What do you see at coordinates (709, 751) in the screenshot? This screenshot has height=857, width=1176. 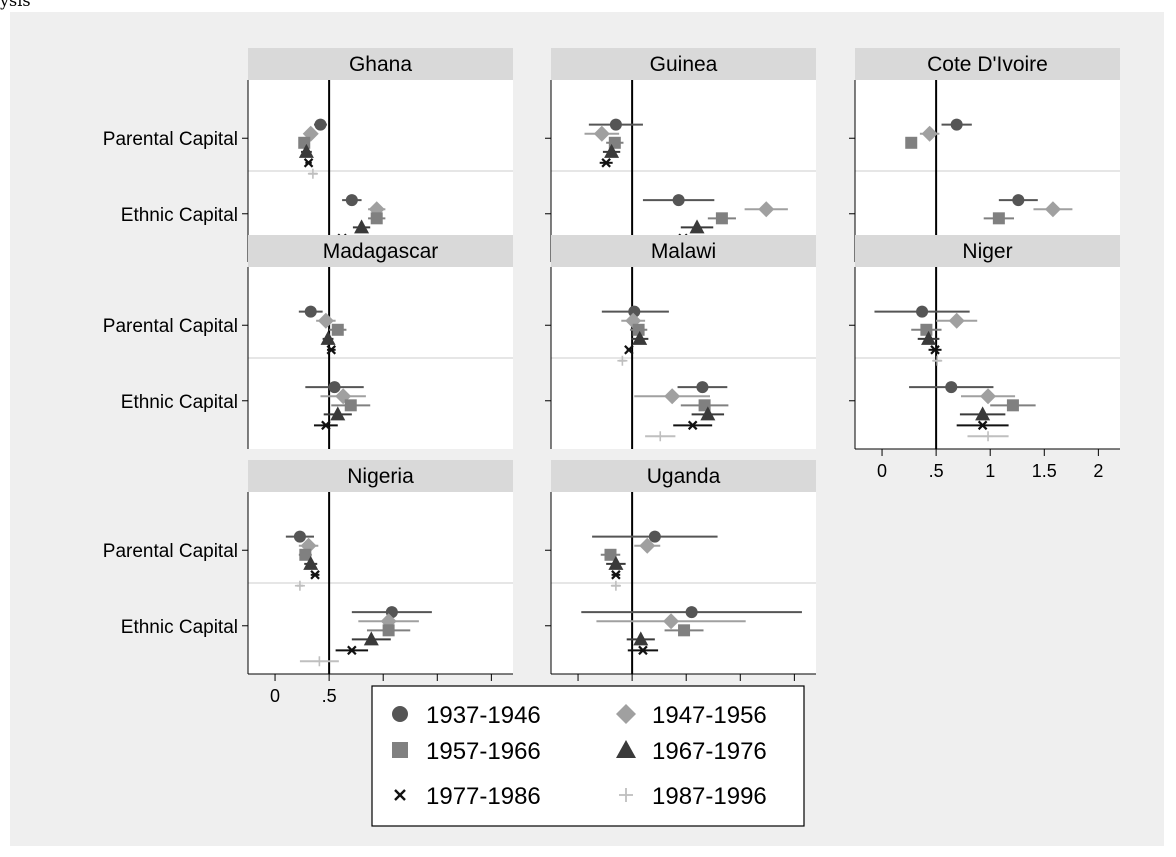 I see `legend-label: 1967-1976` at bounding box center [709, 751].